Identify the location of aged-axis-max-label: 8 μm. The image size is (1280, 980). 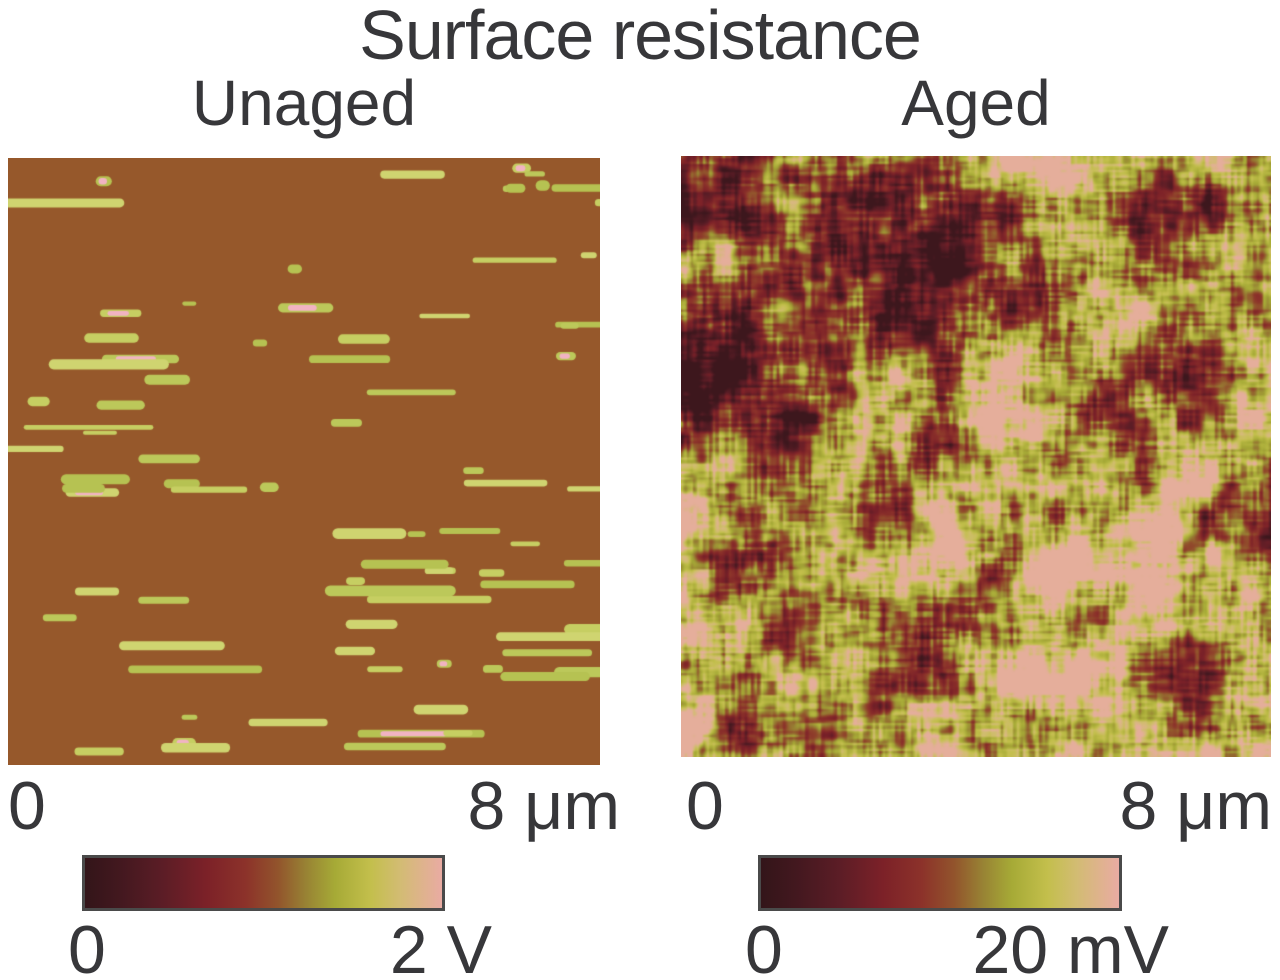
(1195, 806).